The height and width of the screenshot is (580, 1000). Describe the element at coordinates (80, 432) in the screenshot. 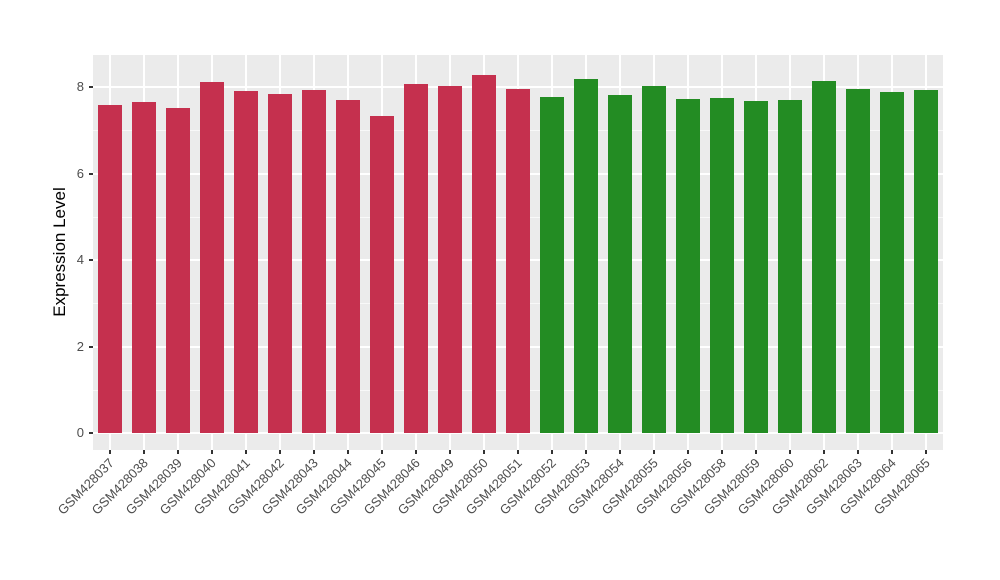

I see `y-tick-label: 0` at that location.